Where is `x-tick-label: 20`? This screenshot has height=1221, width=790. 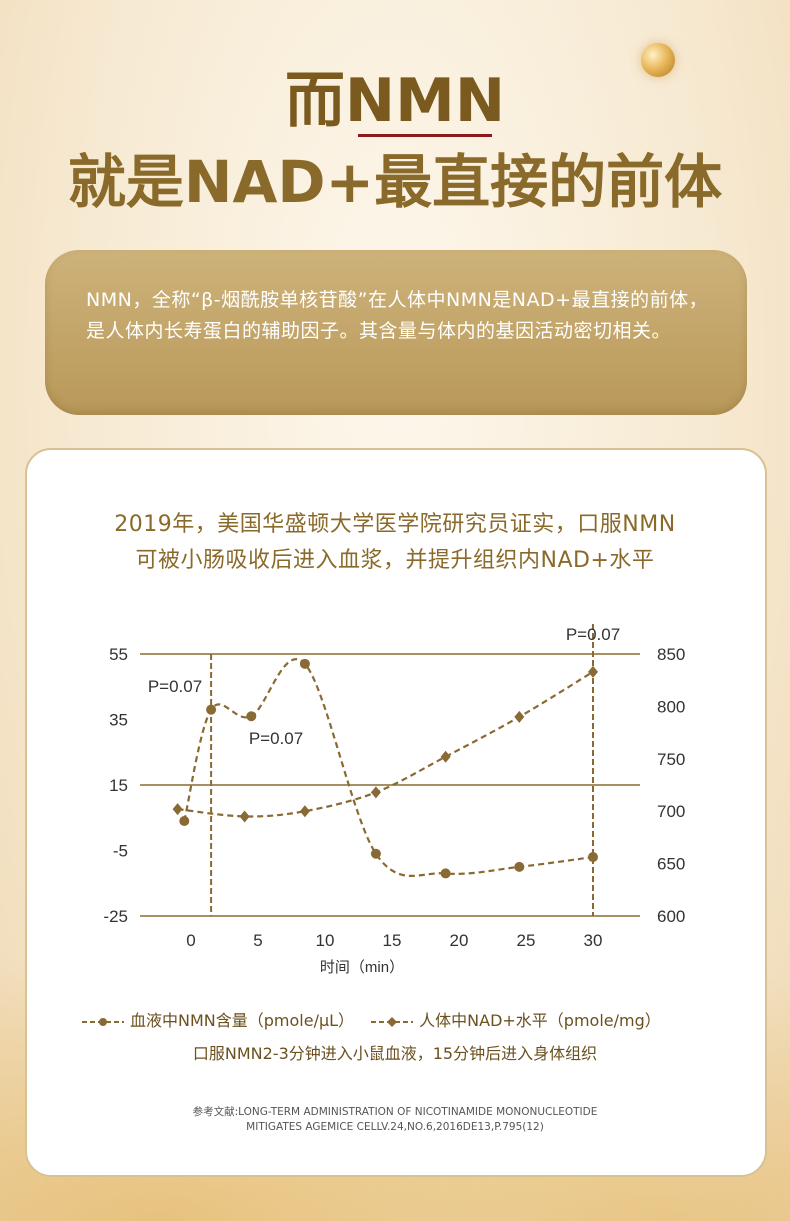
x-tick-label: 20 is located at coordinates (459, 940).